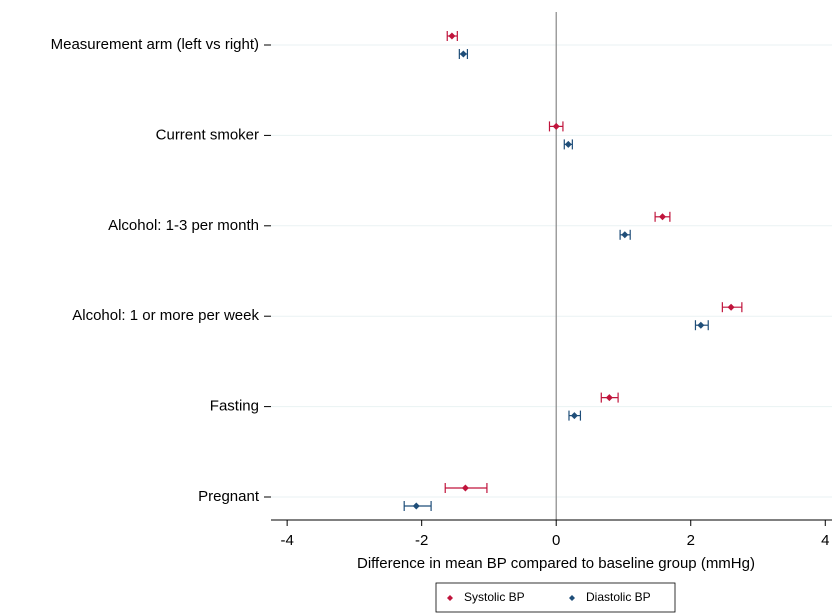 The width and height of the screenshot is (832, 616). I want to click on legend-entry: Diastolic BP, so click(610, 597).